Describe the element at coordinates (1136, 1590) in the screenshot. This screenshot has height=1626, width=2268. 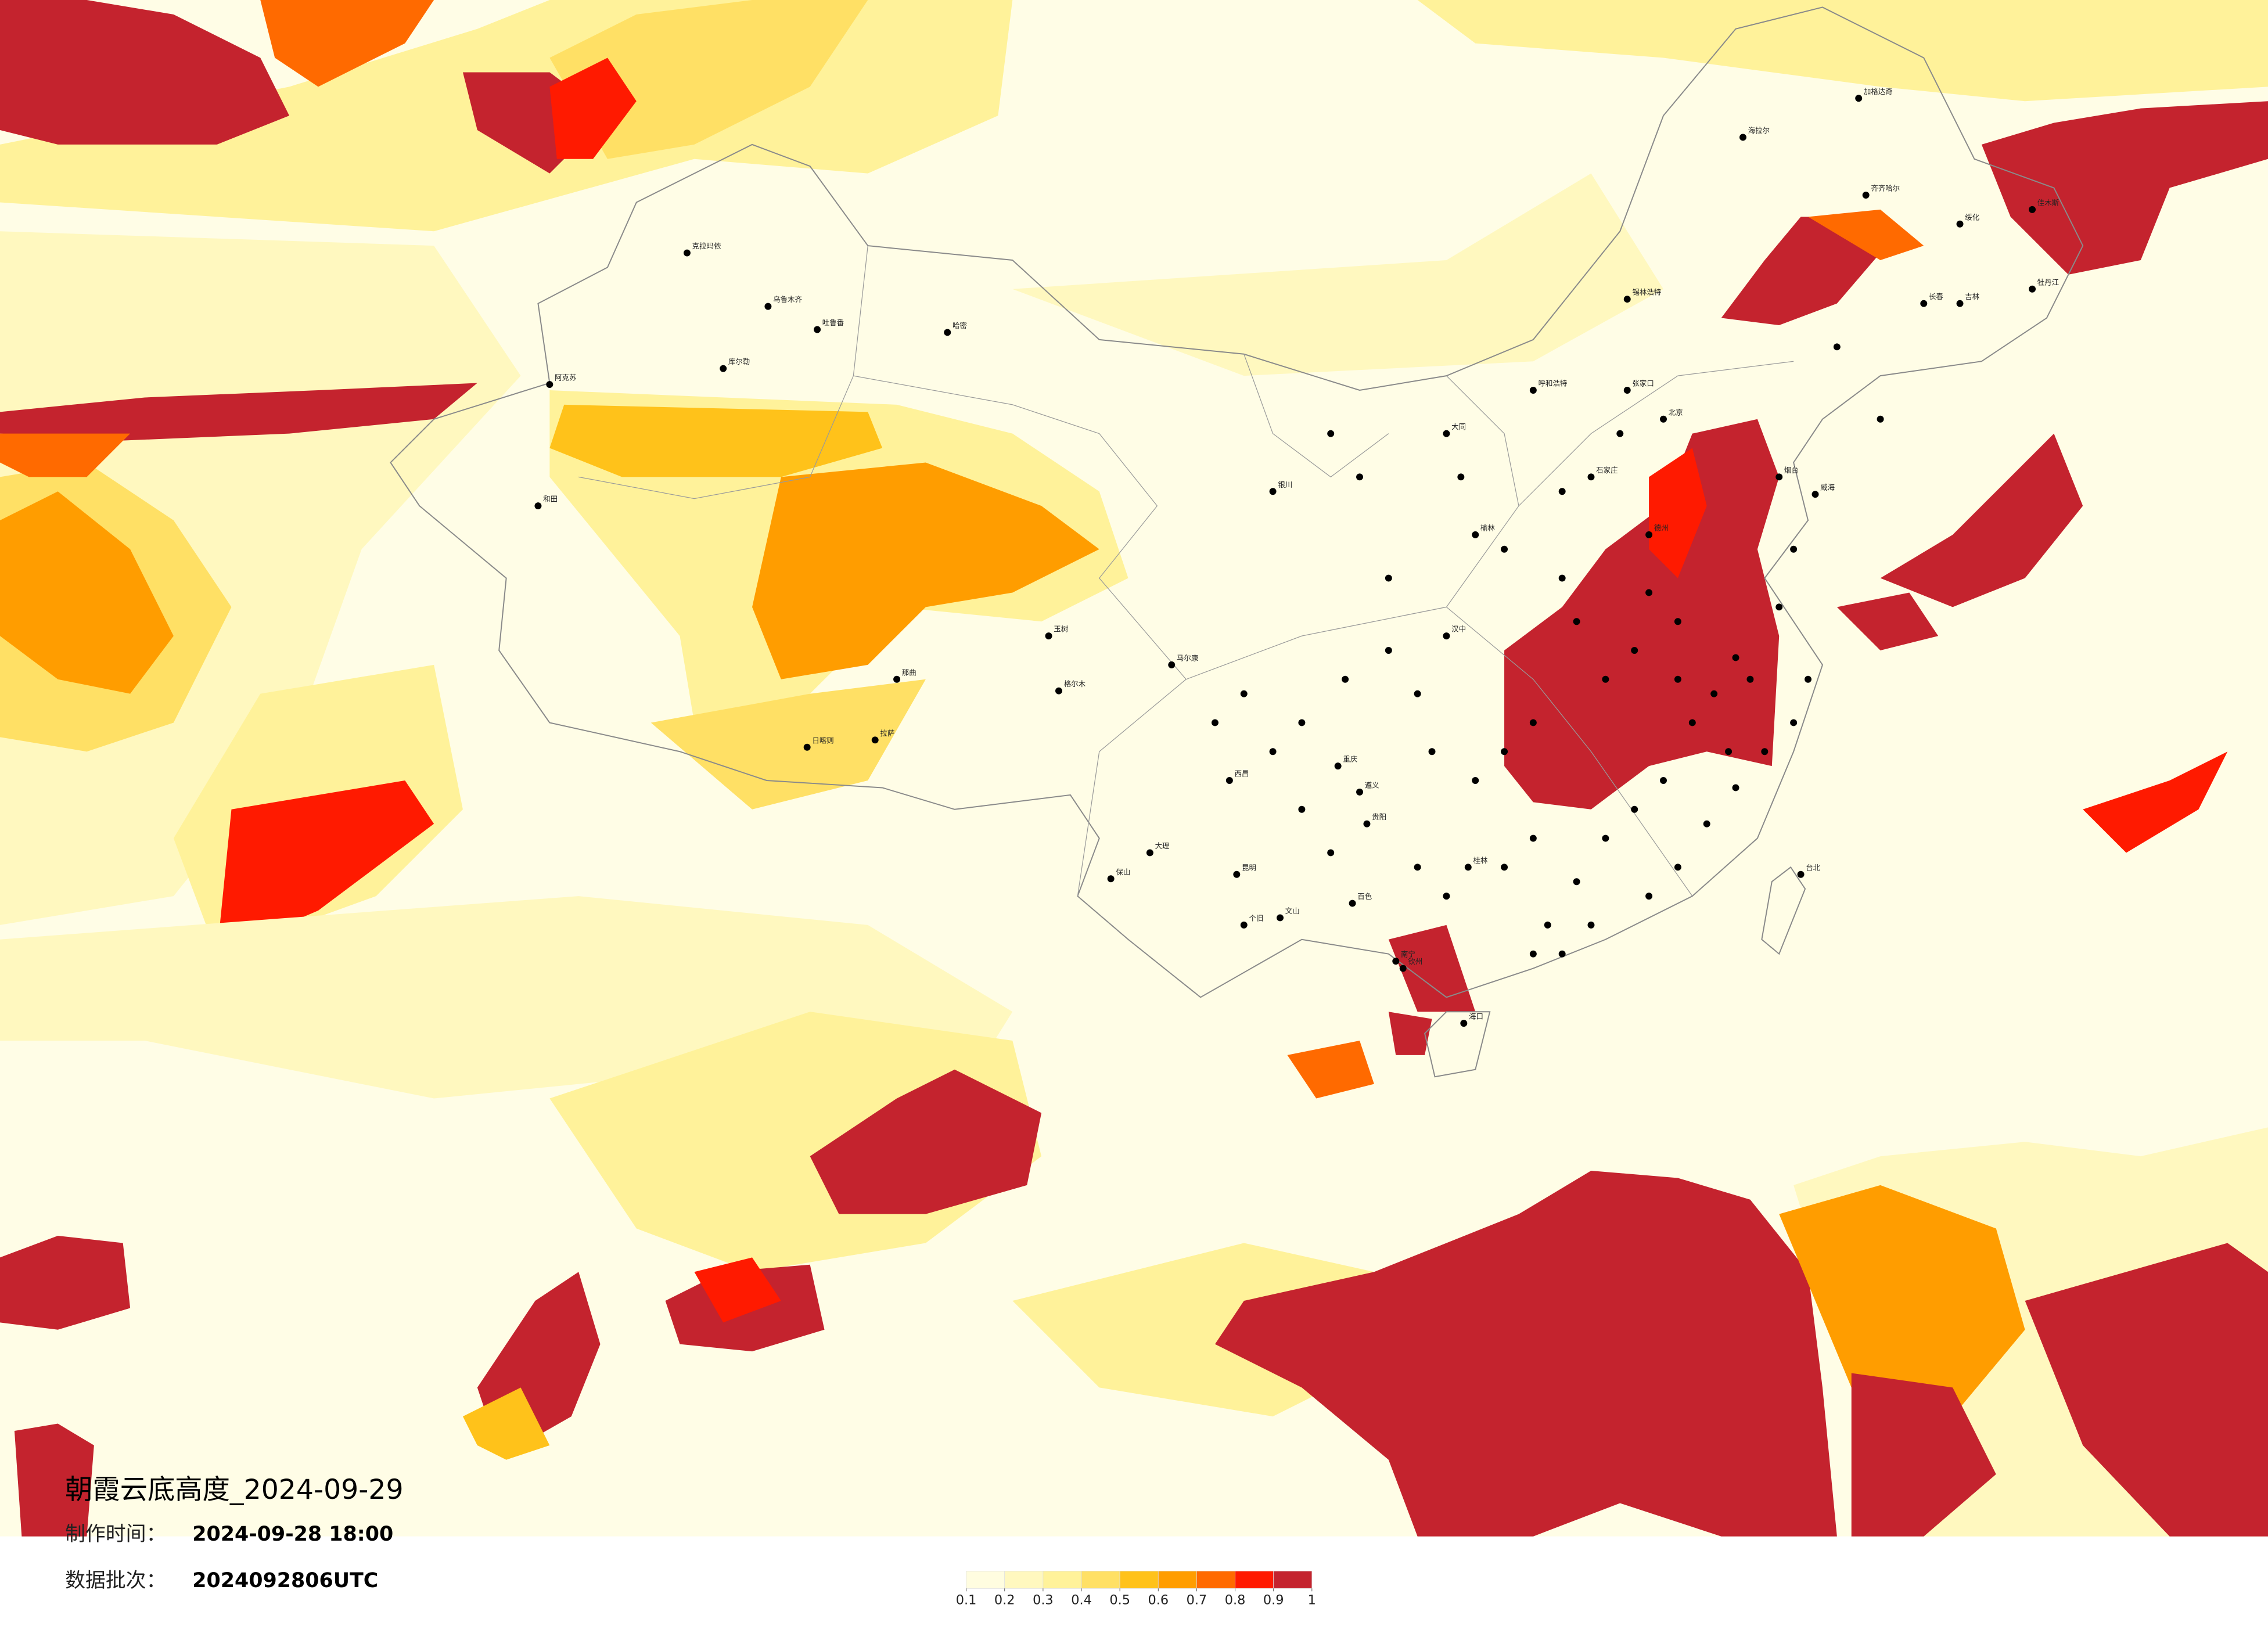
I see `colorbar: 0.1 0.2 0.3 0.4 0.5 0.6 0.7 0.8 0.9 1` at that location.